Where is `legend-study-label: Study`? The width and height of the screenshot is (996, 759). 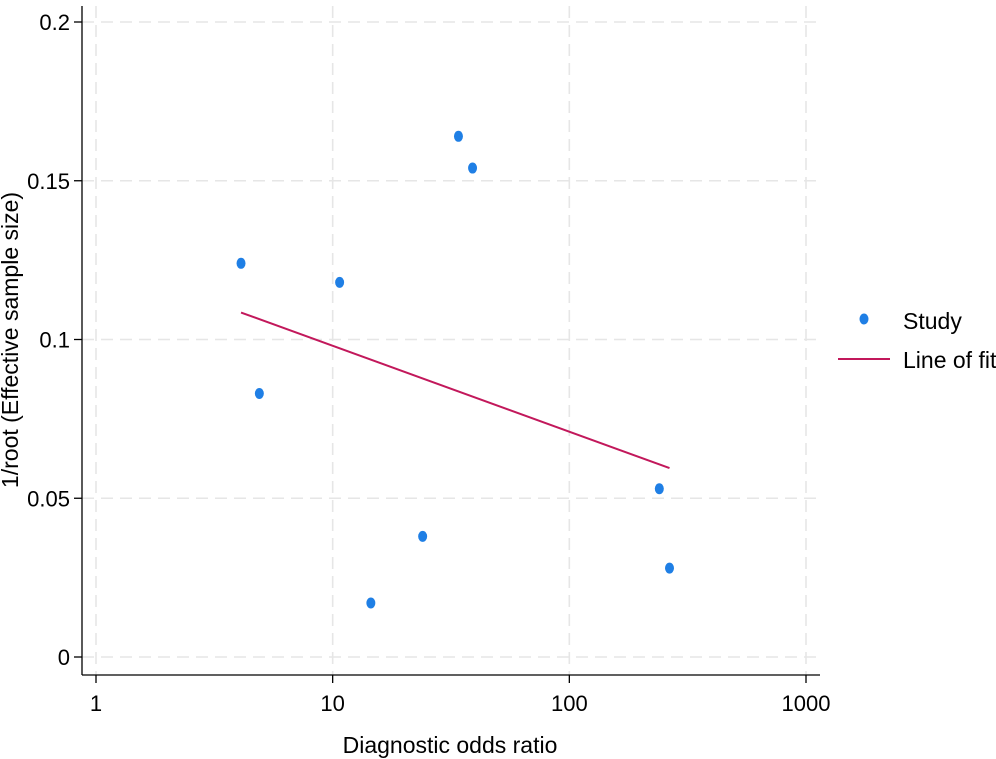 legend-study-label: Study is located at coordinates (932, 321).